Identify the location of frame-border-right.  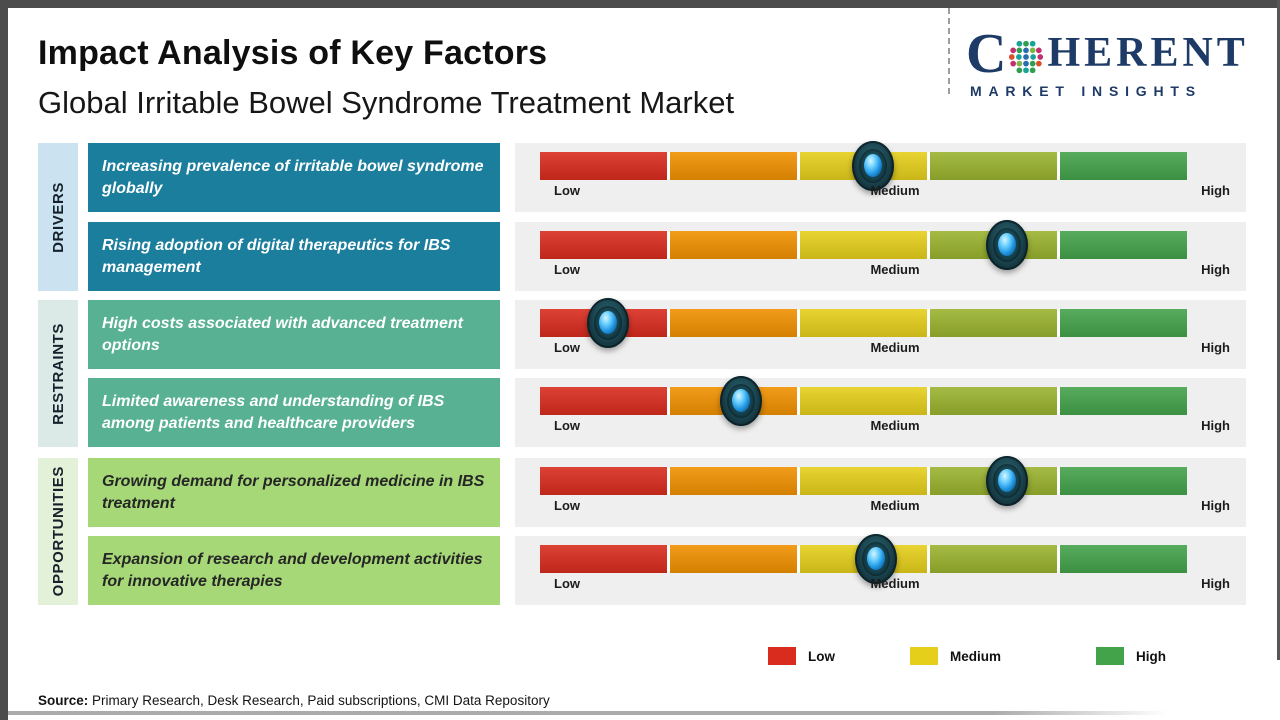
(1278, 330).